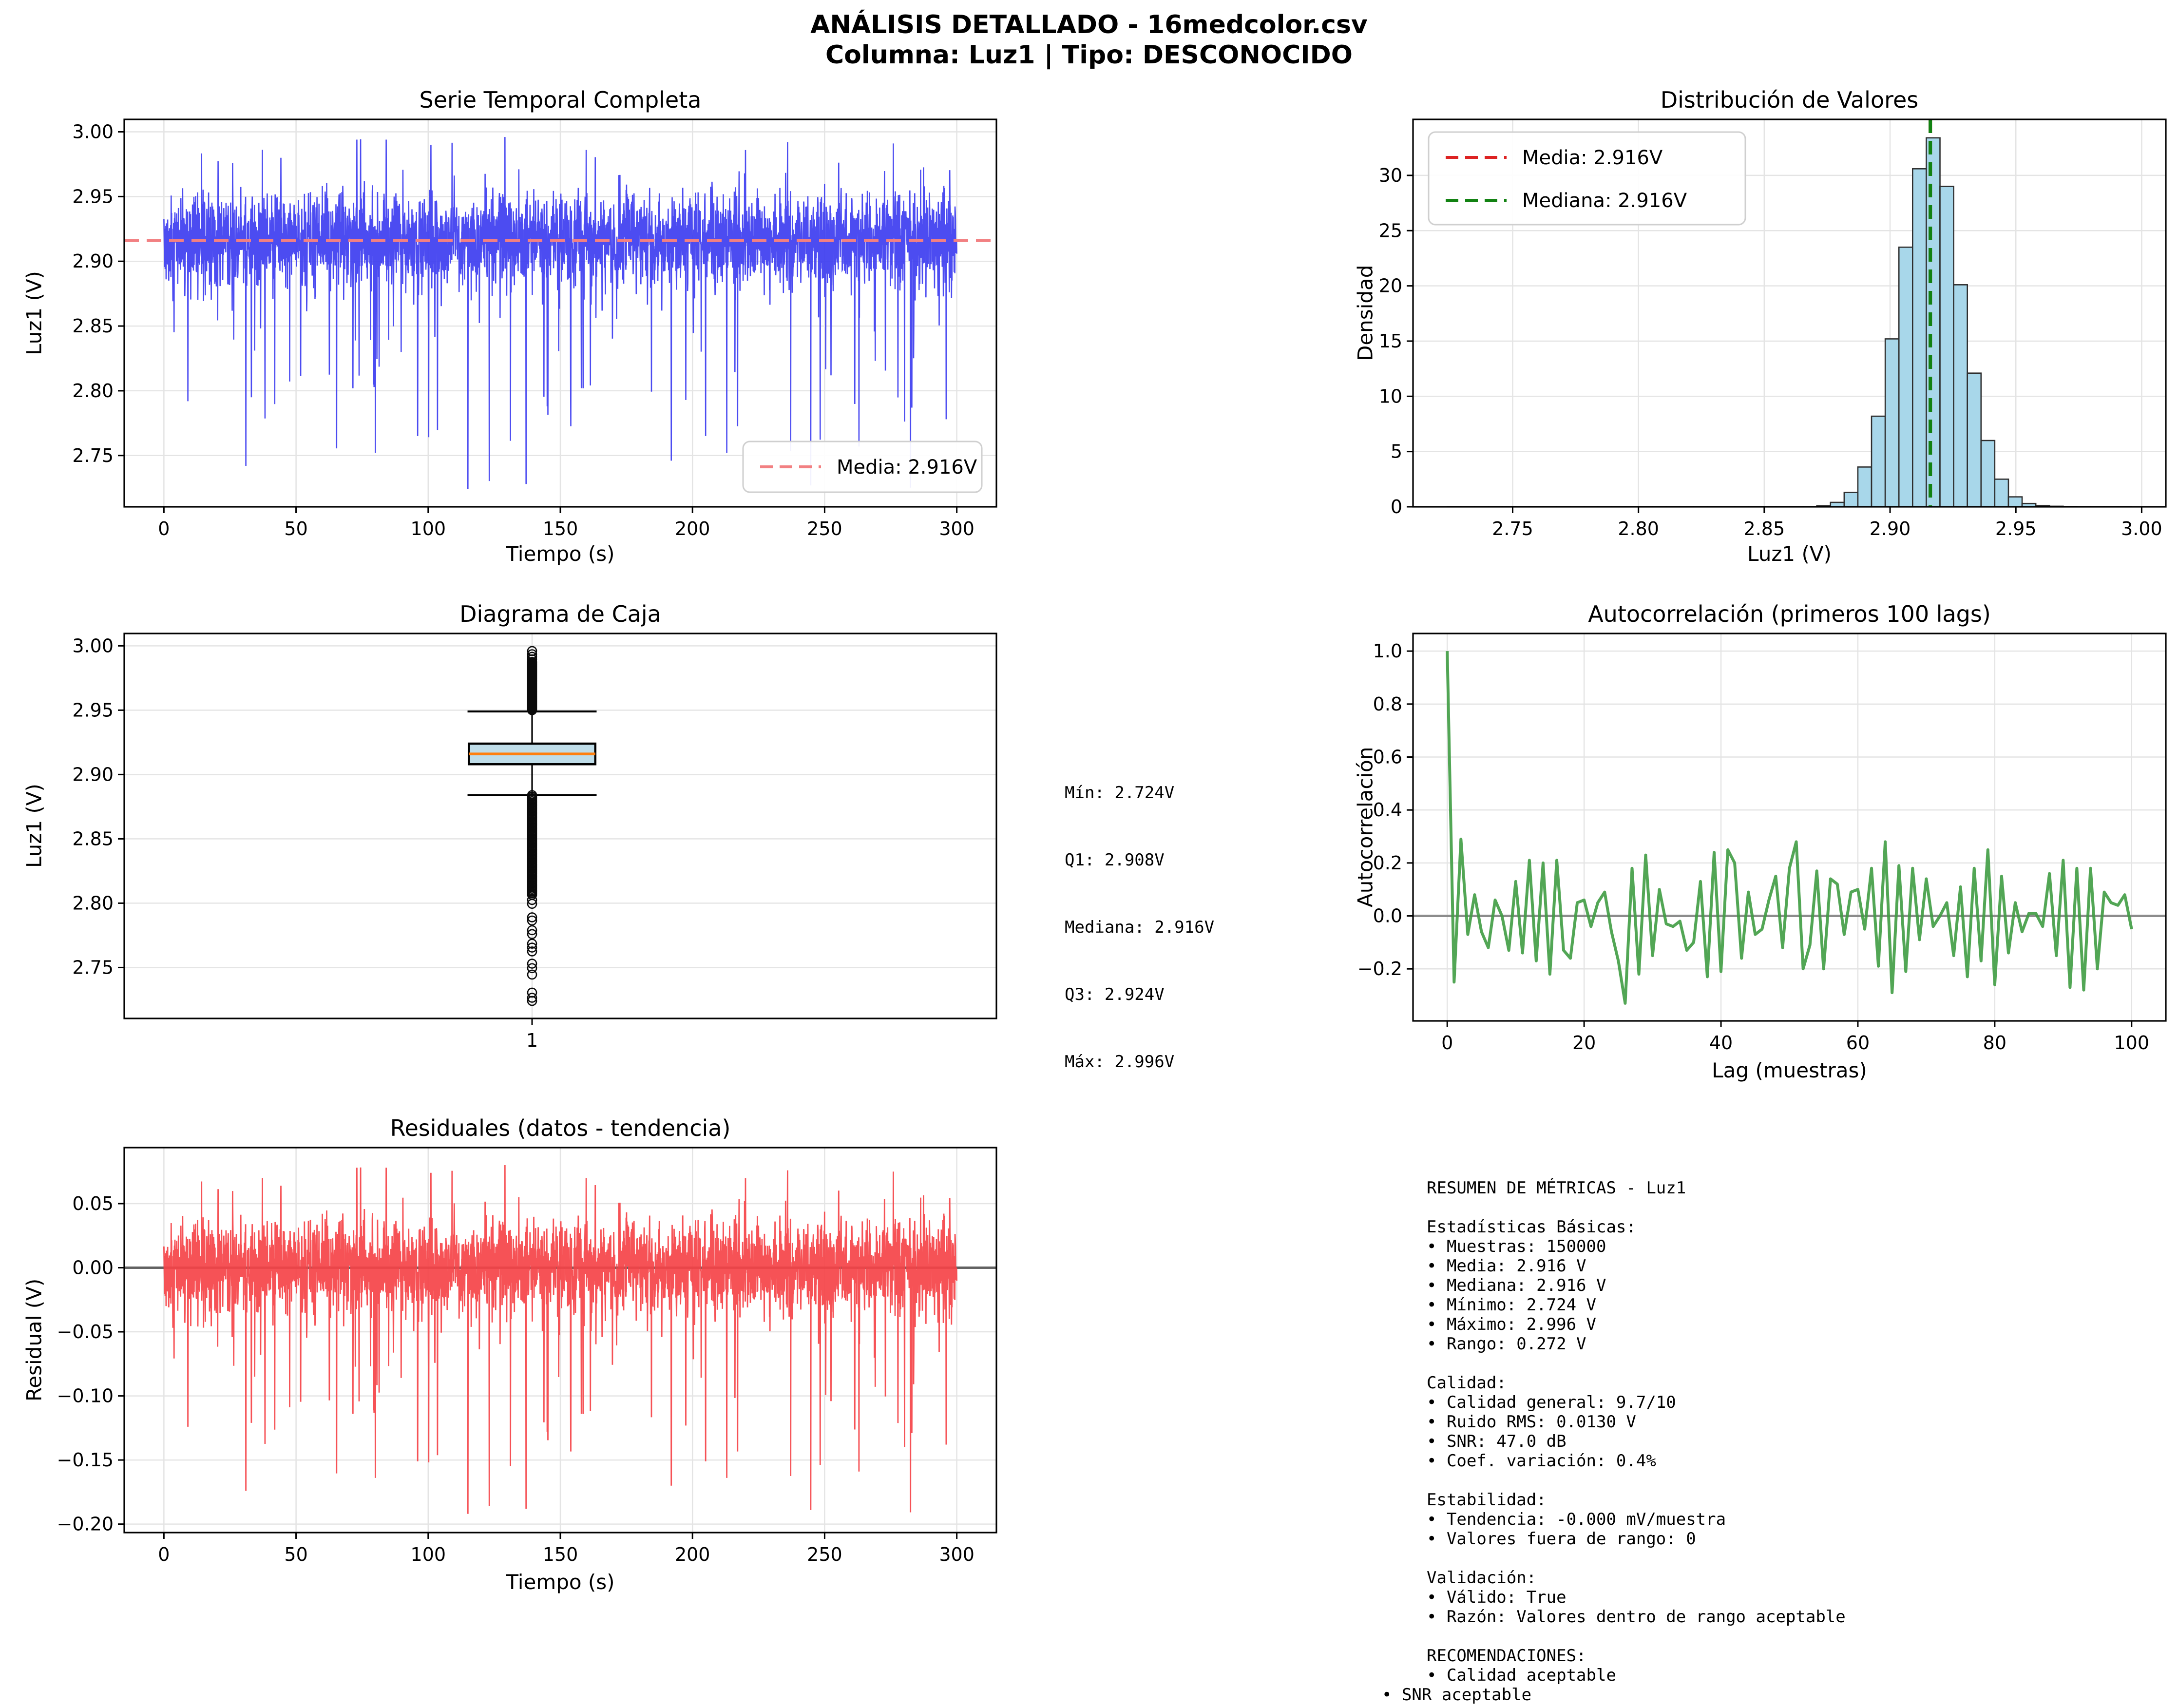 The image size is (2178, 1708). What do you see at coordinates (1765, 528) in the screenshot?
I see `x-tick-label: 2.85` at bounding box center [1765, 528].